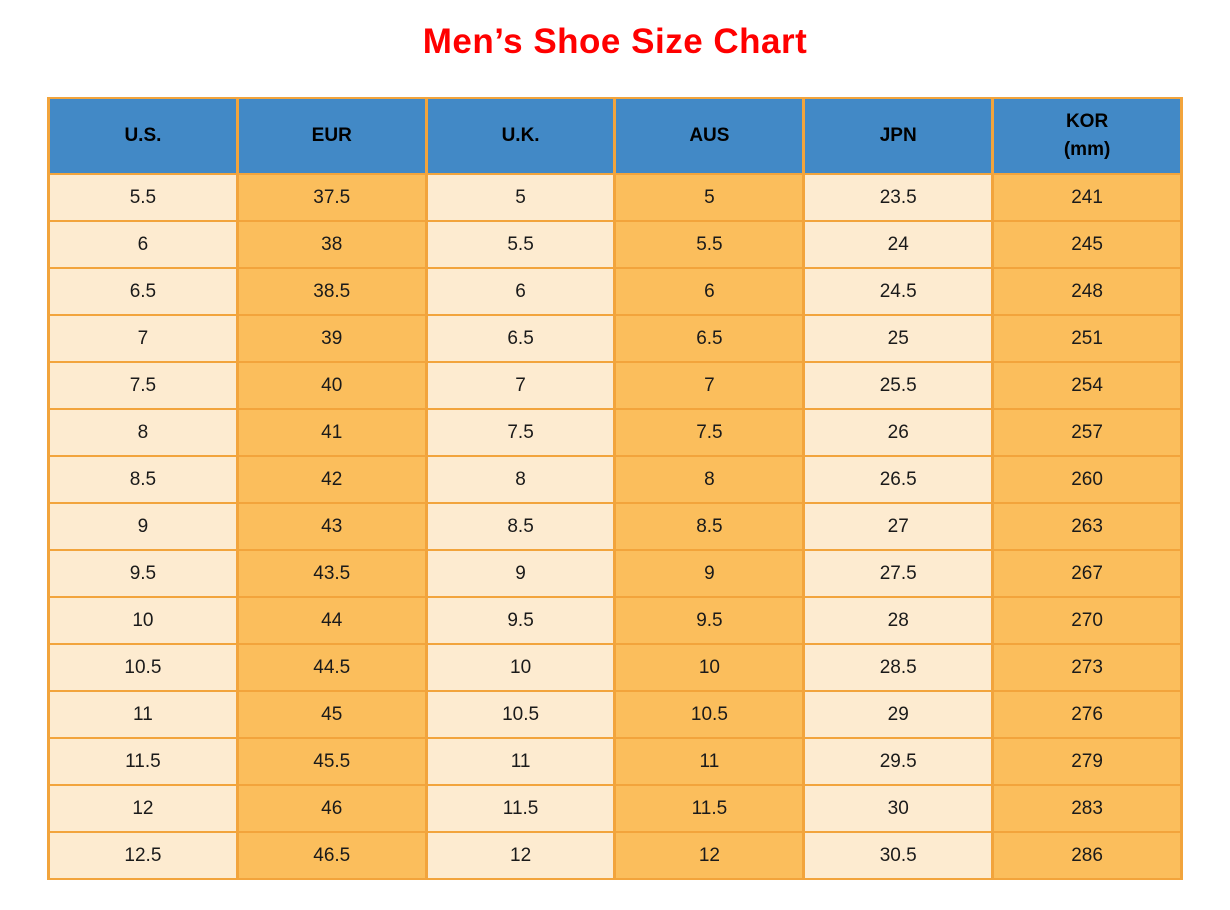 The height and width of the screenshot is (910, 1230). I want to click on table-cell: 260, so click(1087, 479).